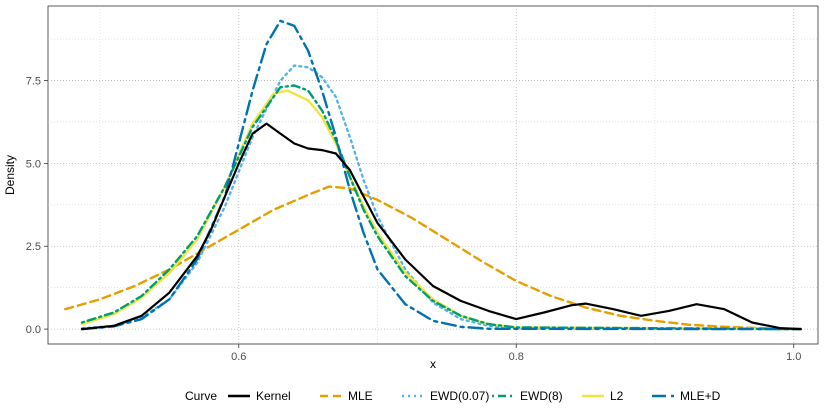 Image resolution: width=830 pixels, height=412 pixels. Describe the element at coordinates (273, 396) in the screenshot. I see `legend-label: Kernel` at that location.